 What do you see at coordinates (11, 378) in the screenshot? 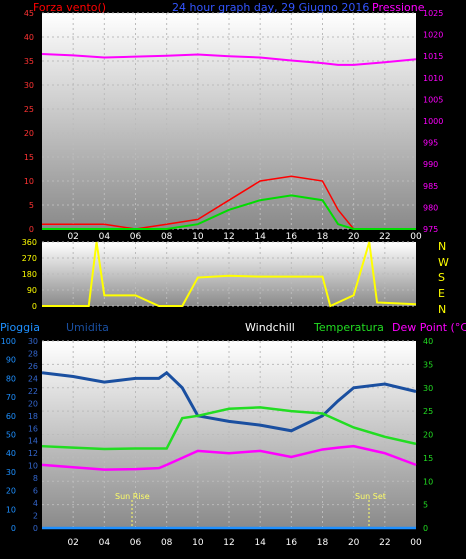
I see `y-rain-tick-label: 80` at bounding box center [11, 378].